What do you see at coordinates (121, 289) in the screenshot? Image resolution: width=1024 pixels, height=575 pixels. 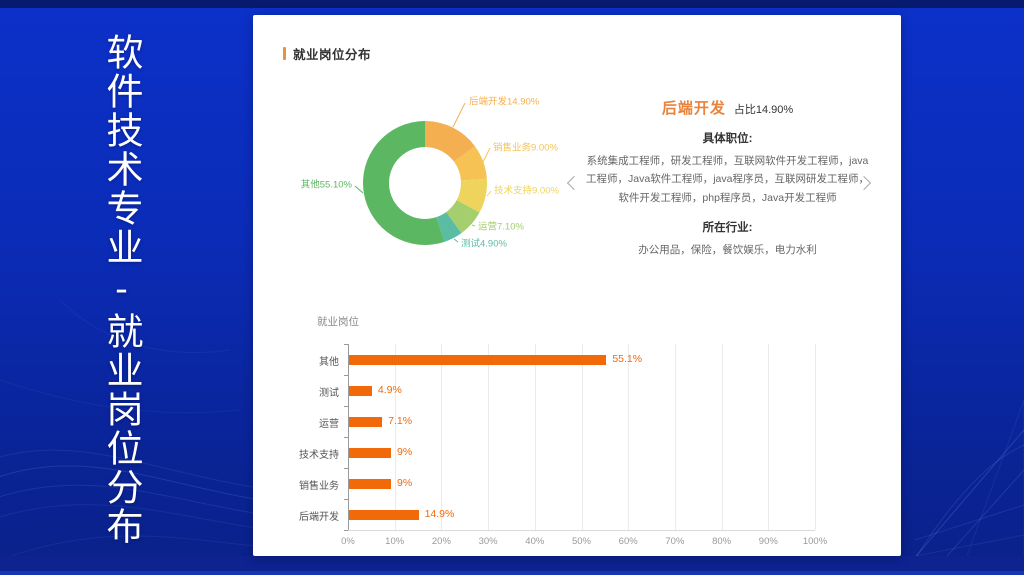 I see `slide-title-vertical: 软件技术专业-就业岗位分布` at bounding box center [121, 289].